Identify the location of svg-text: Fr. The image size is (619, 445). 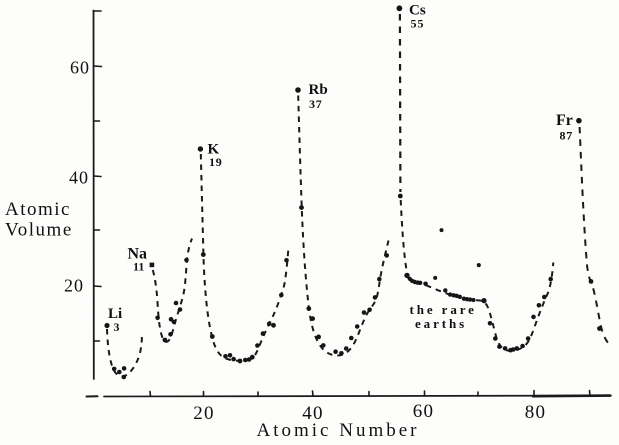
(564, 120).